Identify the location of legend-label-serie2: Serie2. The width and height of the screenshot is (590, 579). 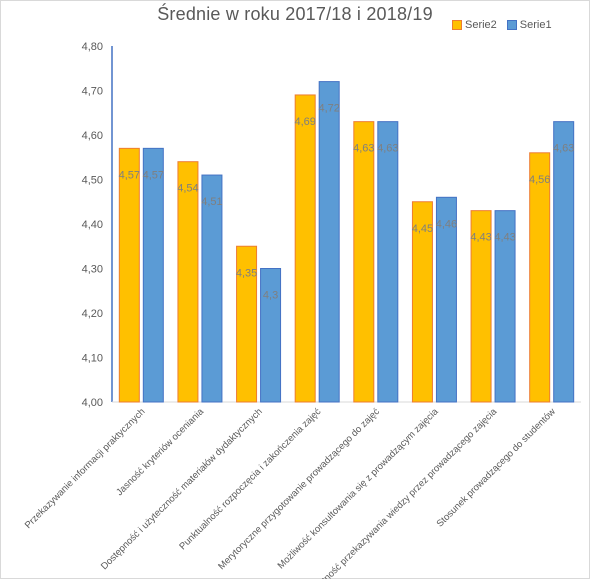
(481, 25).